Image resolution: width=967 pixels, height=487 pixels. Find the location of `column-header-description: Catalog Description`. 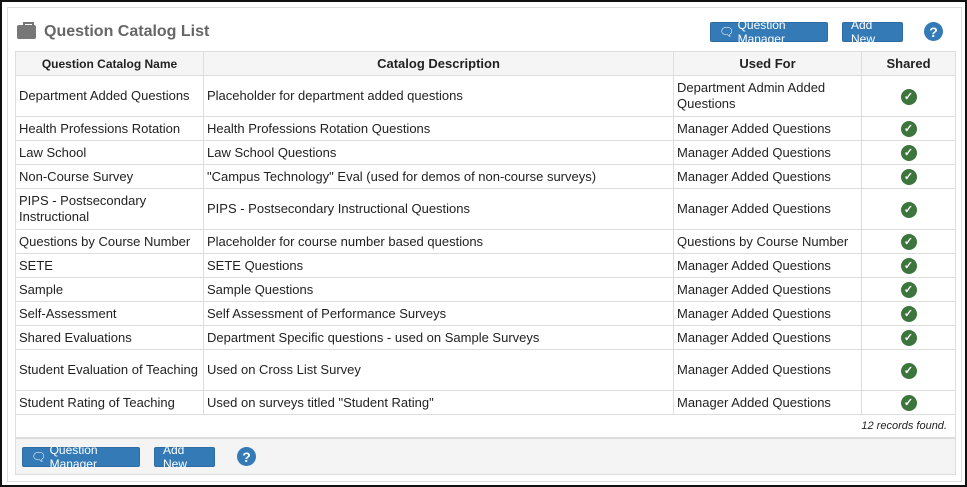

column-header-description: Catalog Description is located at coordinates (438, 63).